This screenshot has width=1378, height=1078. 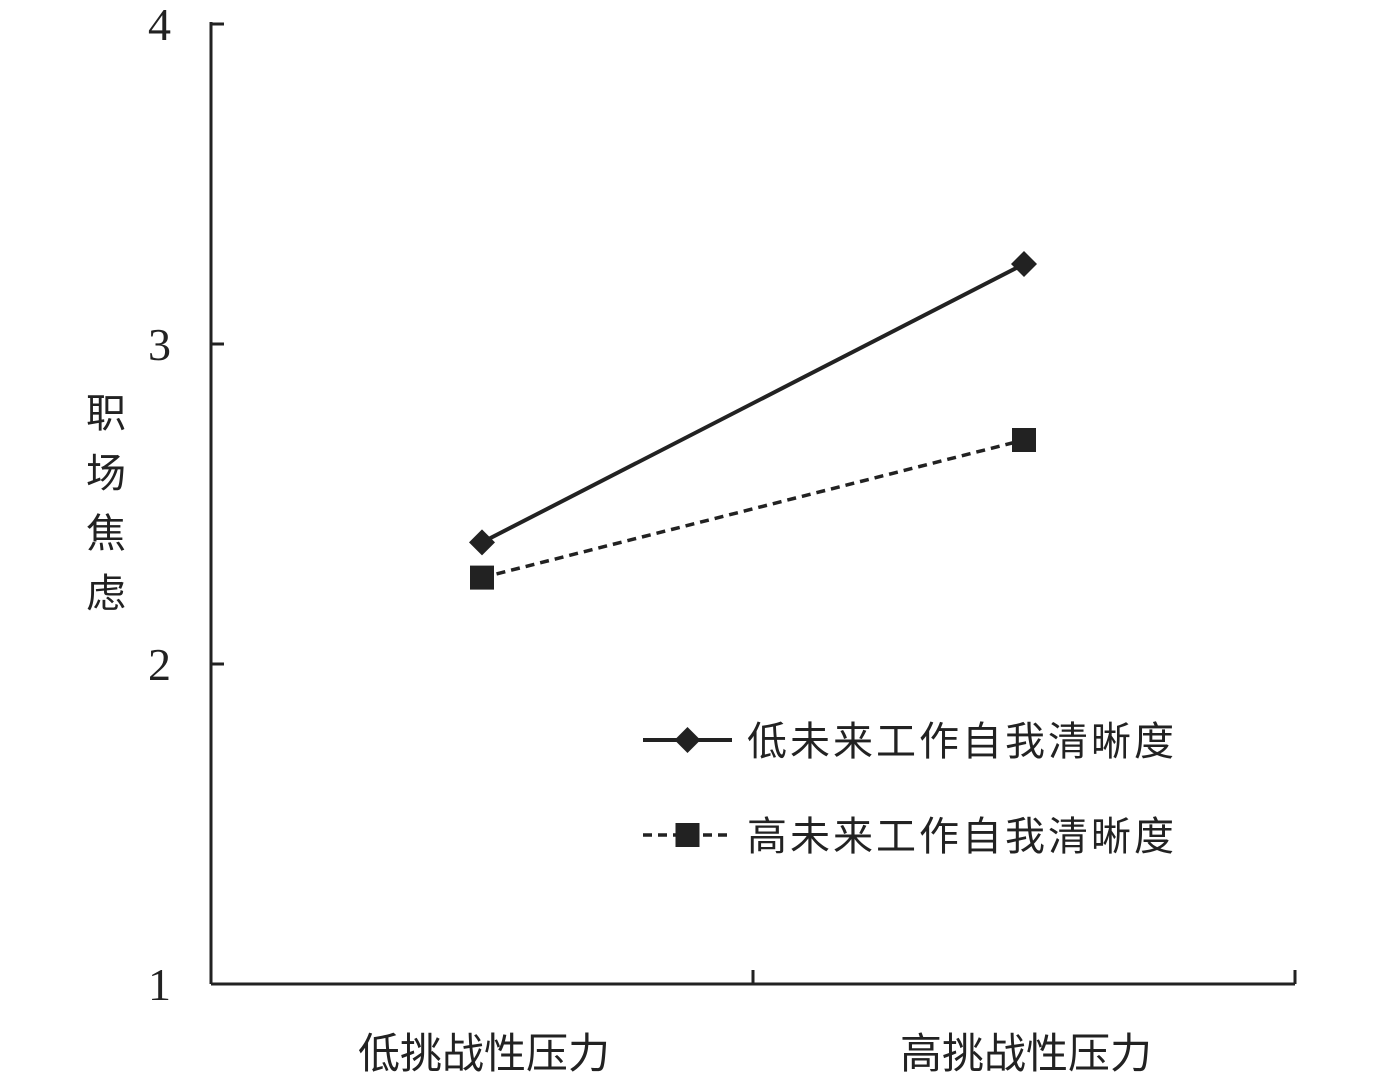 I want to click on x-ticks: 低挑战性压力 高挑战性压力, so click(x=827, y=1024).